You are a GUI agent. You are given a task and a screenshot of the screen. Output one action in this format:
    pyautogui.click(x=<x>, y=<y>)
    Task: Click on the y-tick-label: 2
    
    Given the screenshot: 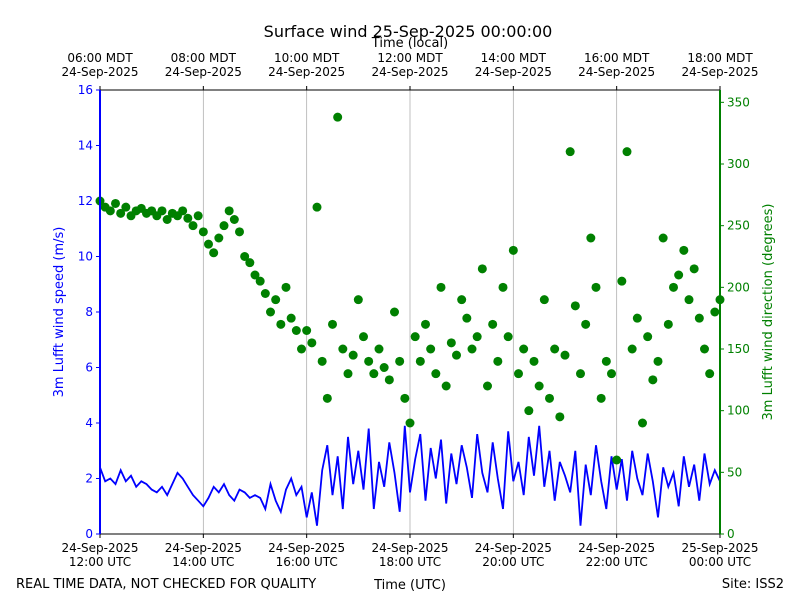 What is the action you would take?
    pyautogui.click(x=89, y=479)
    